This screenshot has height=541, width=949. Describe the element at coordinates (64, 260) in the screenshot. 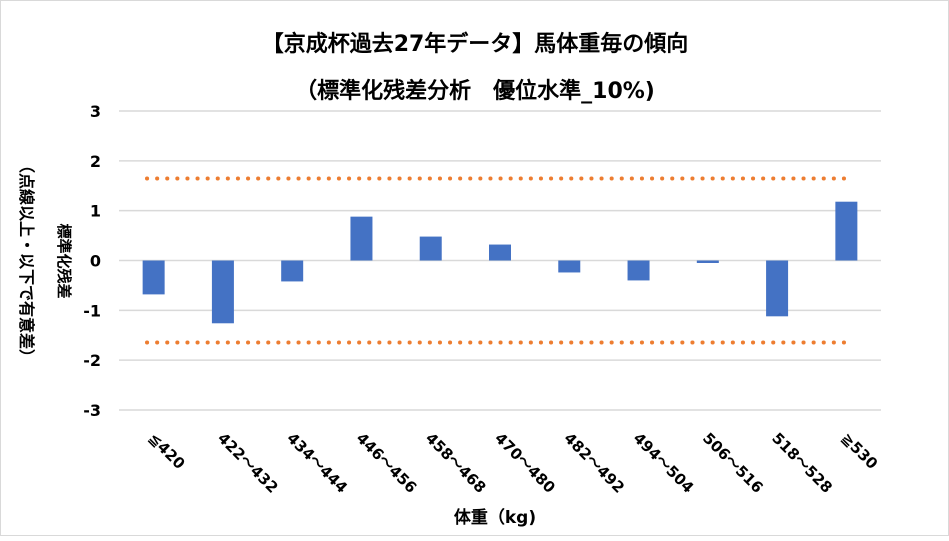

I see `y-axis-title: 標準化残差` at that location.